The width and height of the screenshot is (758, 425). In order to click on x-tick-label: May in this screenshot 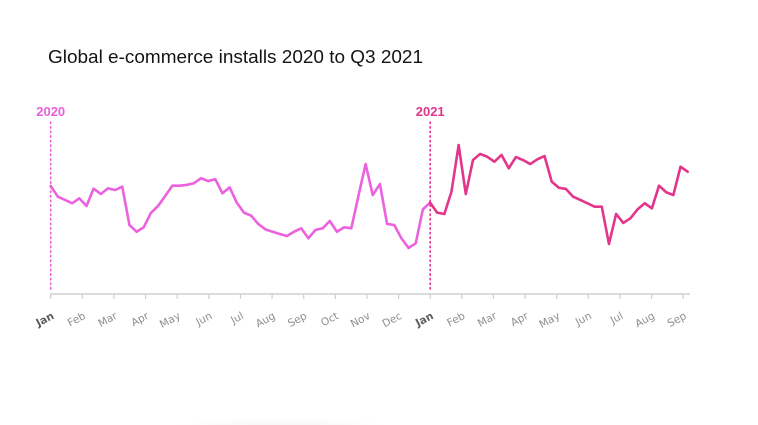, I will do `click(549, 320)`.